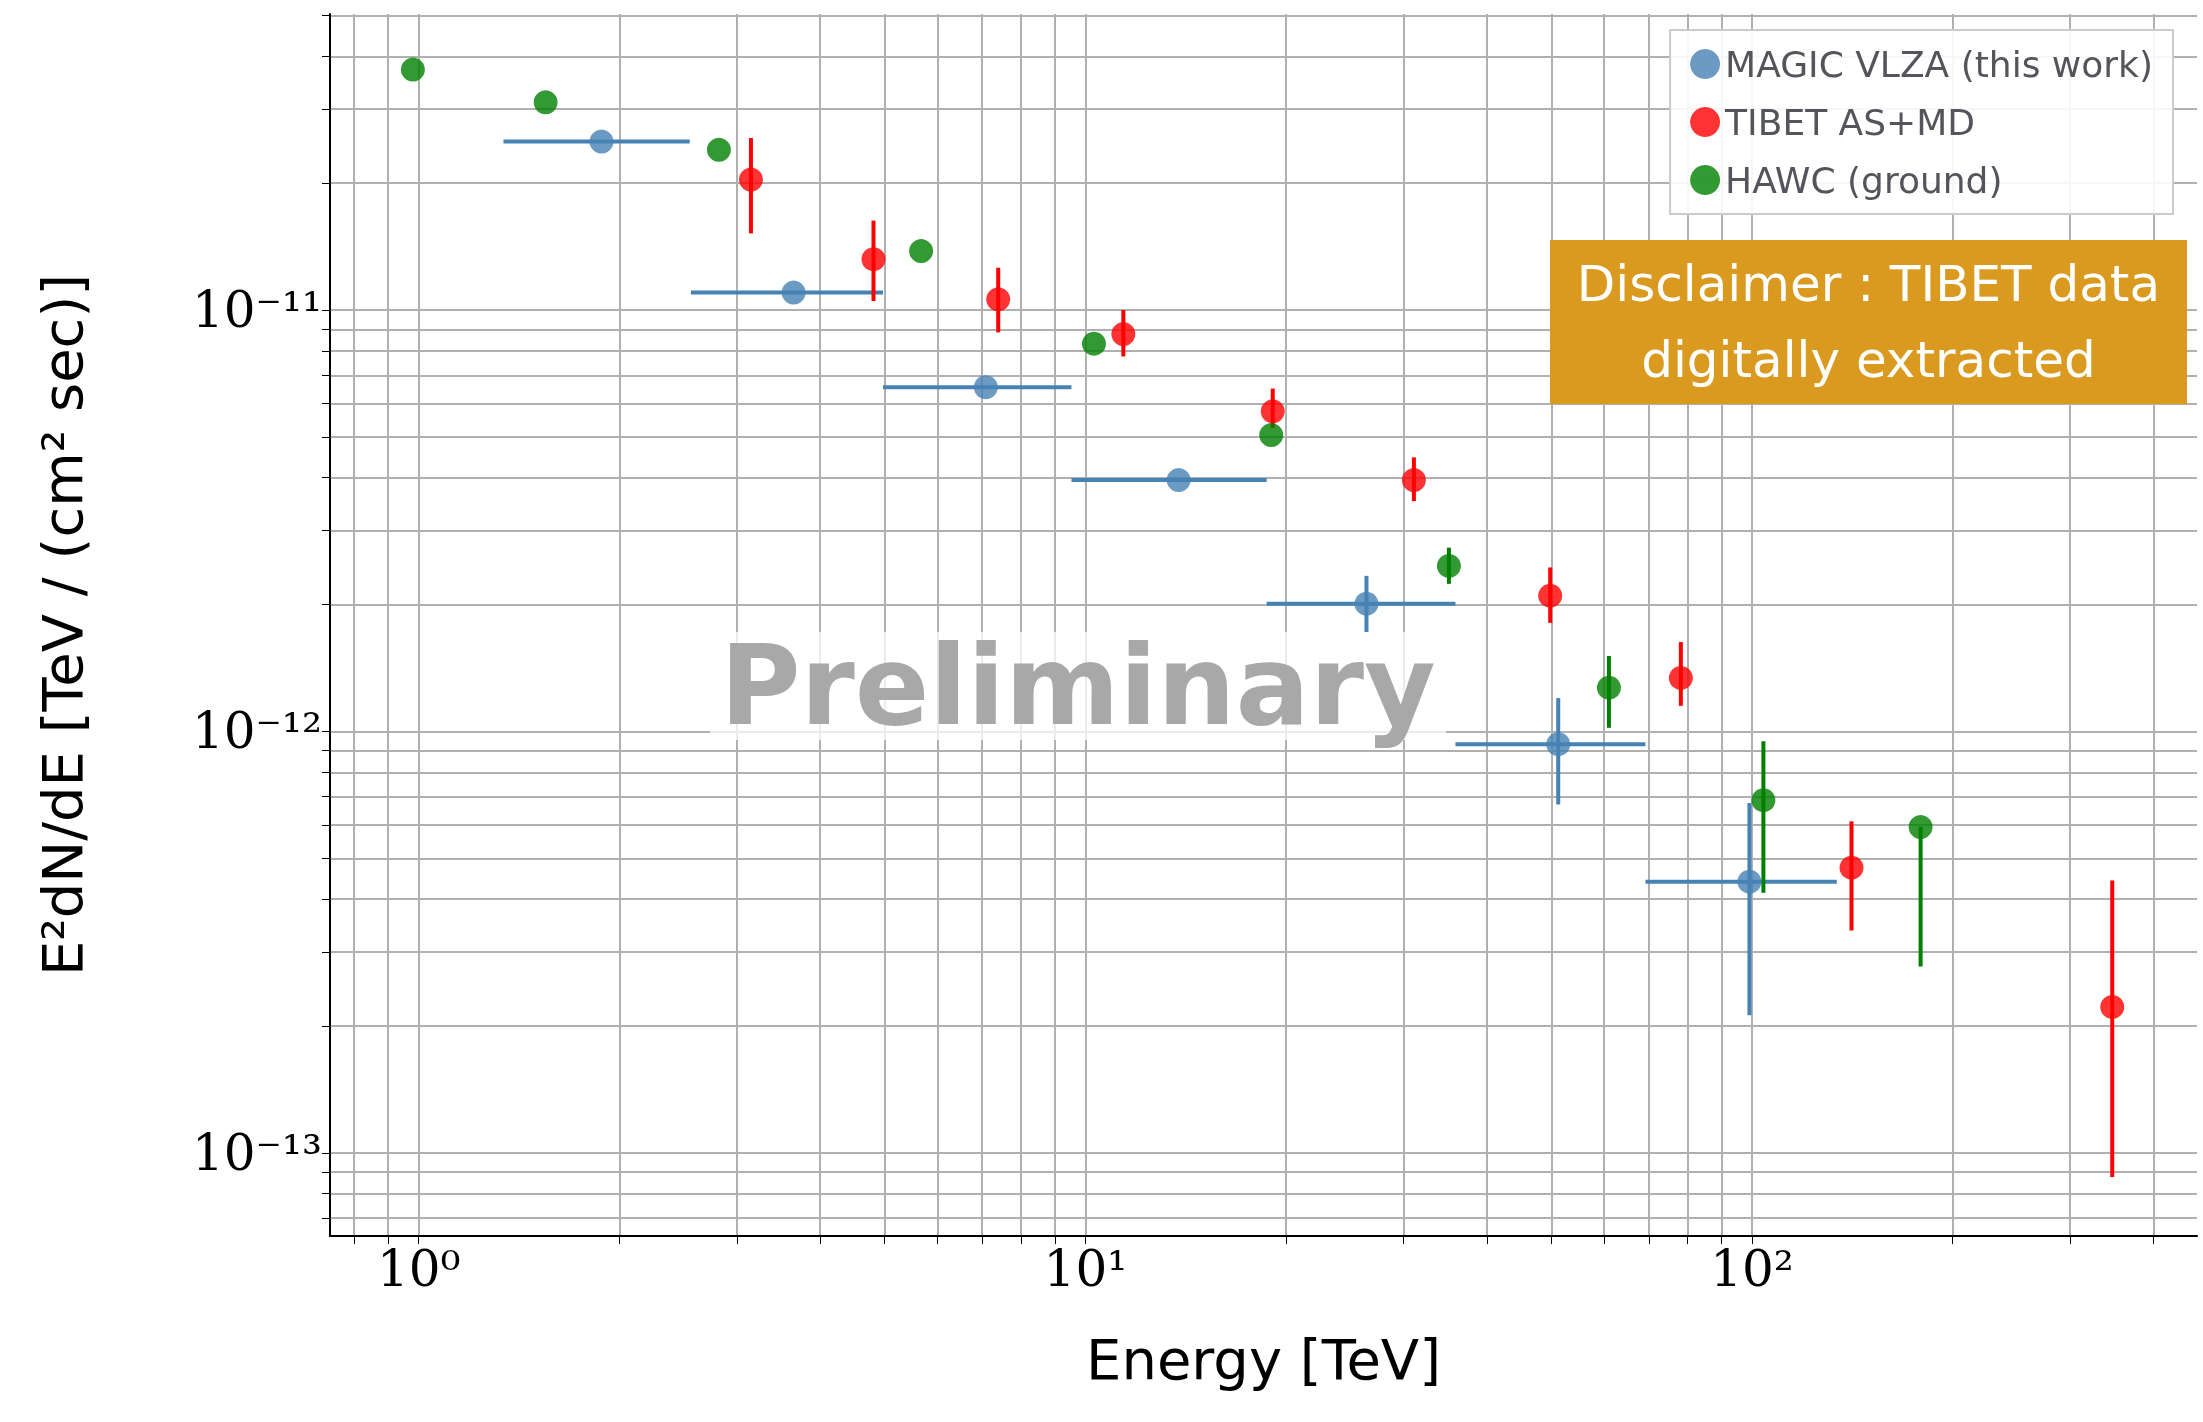 The image size is (2203, 1422). What do you see at coordinates (256, 731) in the screenshot?
I see `y-tick-label: 10⁻¹²` at bounding box center [256, 731].